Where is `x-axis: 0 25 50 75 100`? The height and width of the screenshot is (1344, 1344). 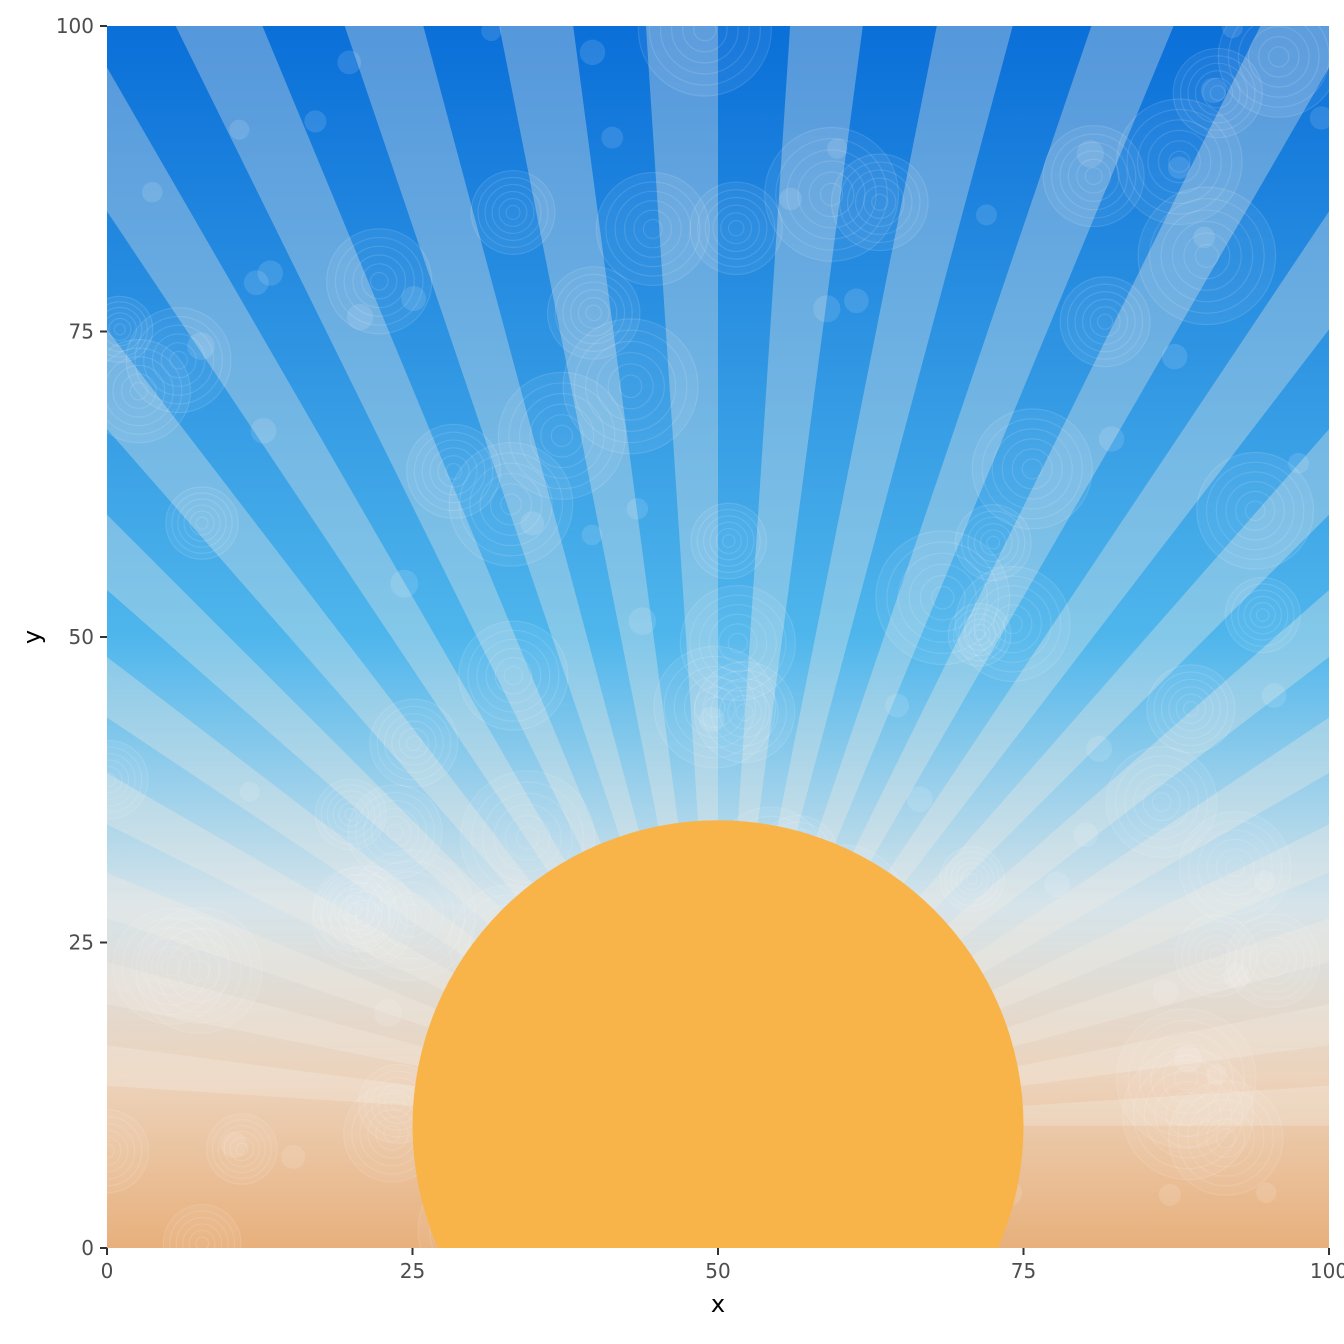
x-axis: 0 25 50 75 100 is located at coordinates (722, 1265).